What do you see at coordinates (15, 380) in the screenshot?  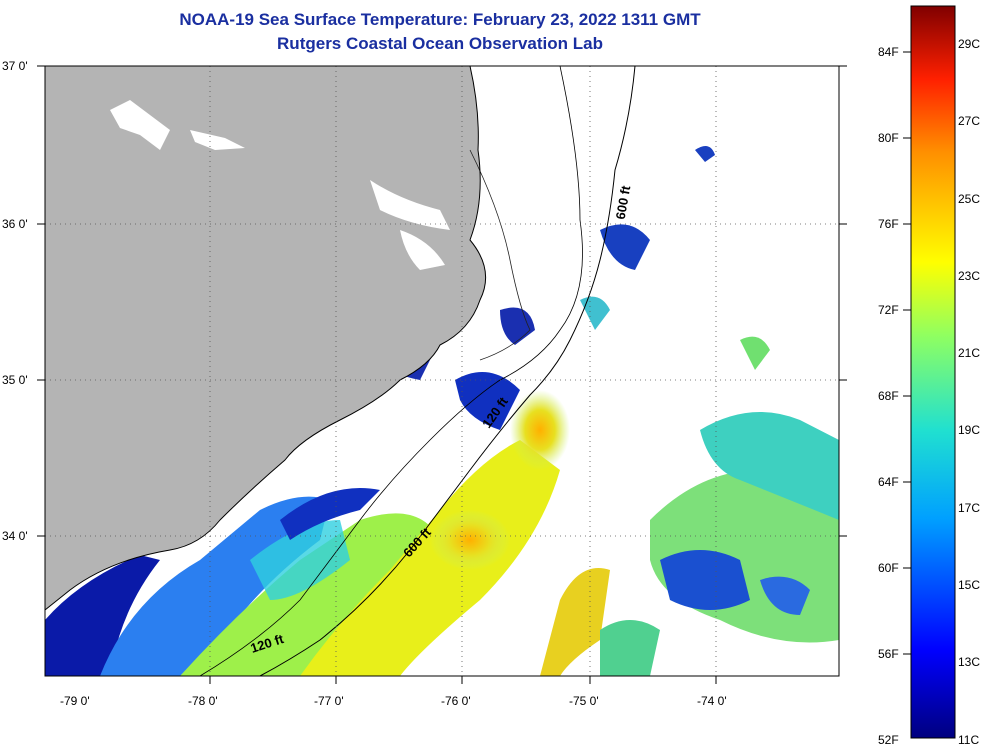 I see `lat-label-35: 35 0'` at bounding box center [15, 380].